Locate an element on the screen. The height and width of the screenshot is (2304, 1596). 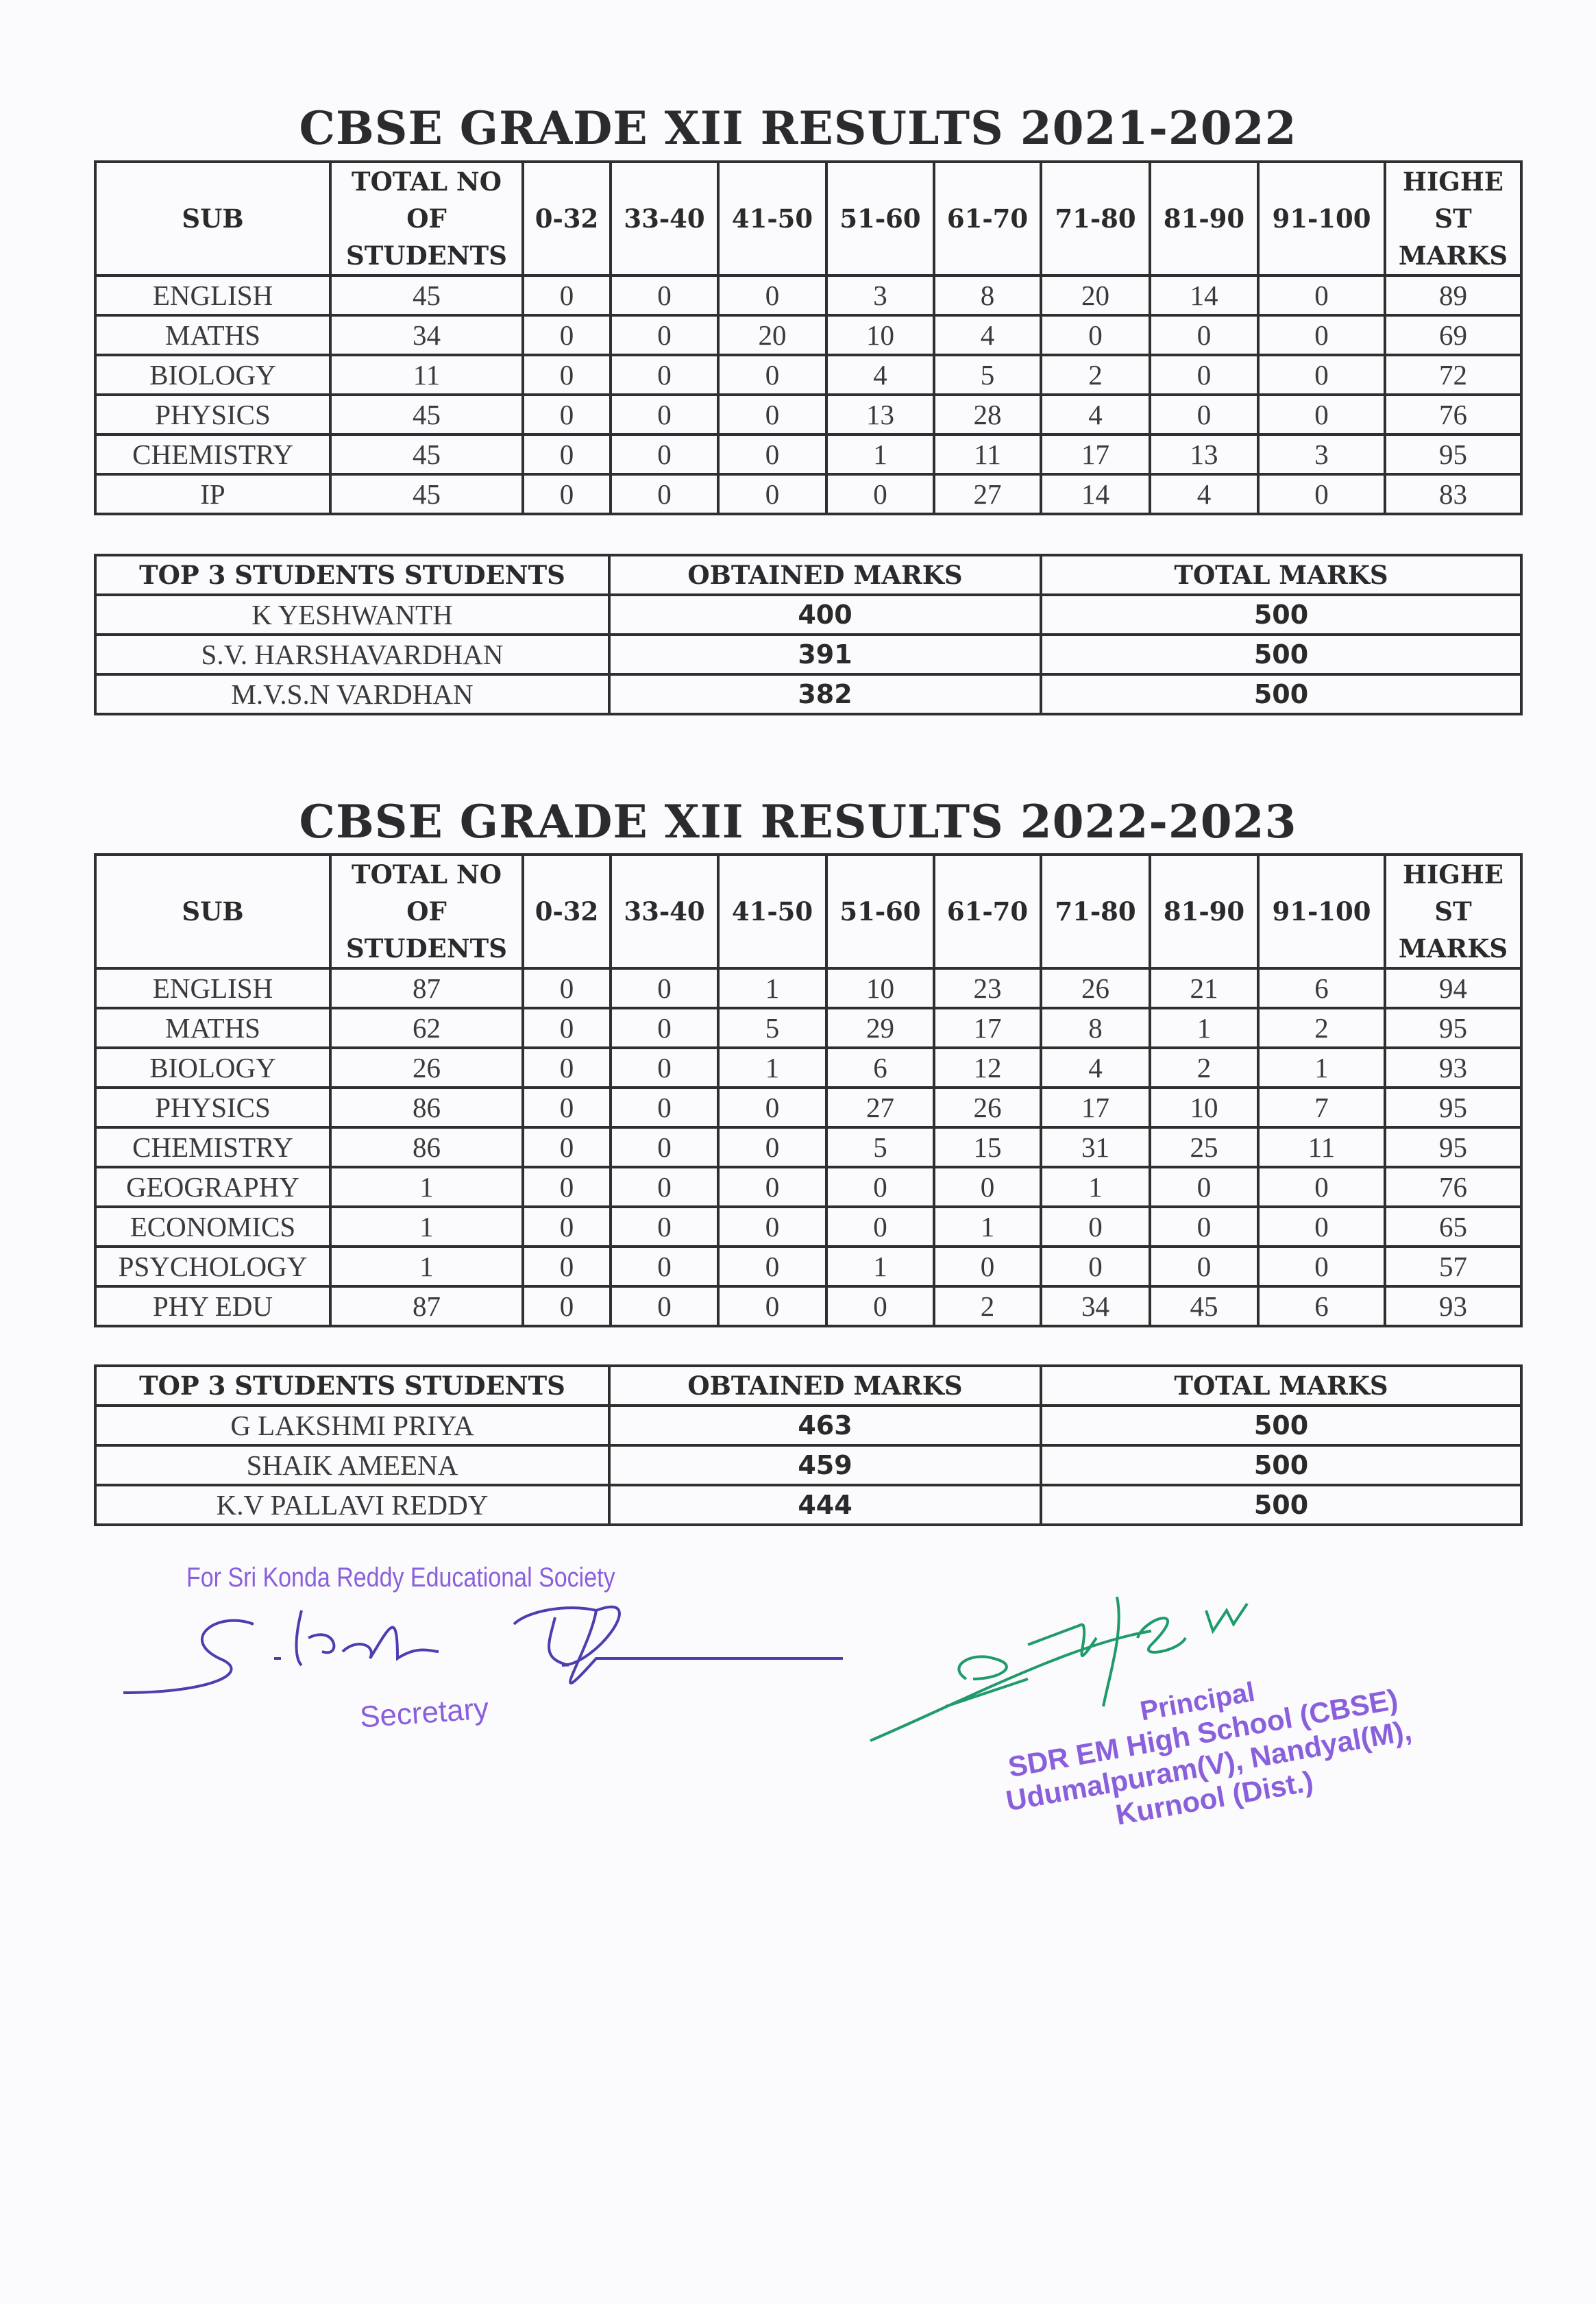
subject-cell: BIOLOGY is located at coordinates (213, 375).